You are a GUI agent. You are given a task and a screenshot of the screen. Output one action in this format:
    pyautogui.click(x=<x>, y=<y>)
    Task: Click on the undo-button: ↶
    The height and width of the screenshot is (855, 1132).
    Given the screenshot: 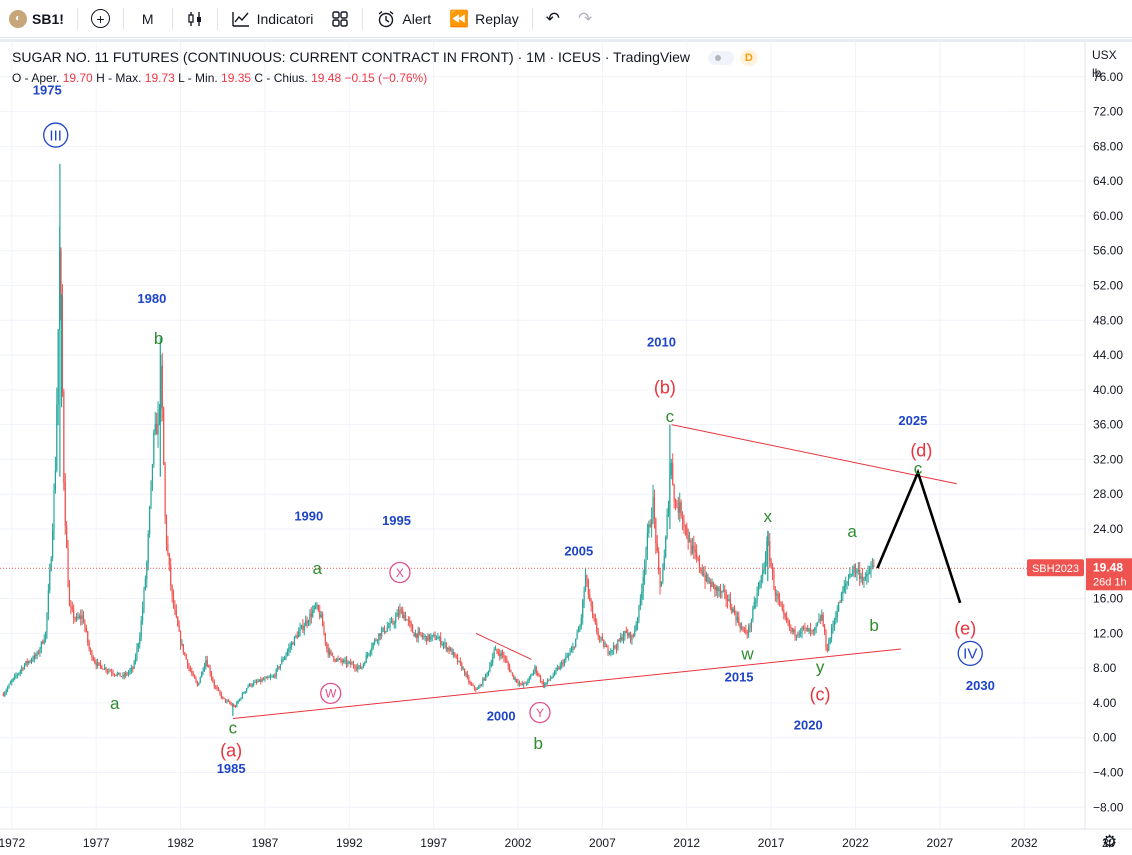 What is the action you would take?
    pyautogui.click(x=553, y=19)
    